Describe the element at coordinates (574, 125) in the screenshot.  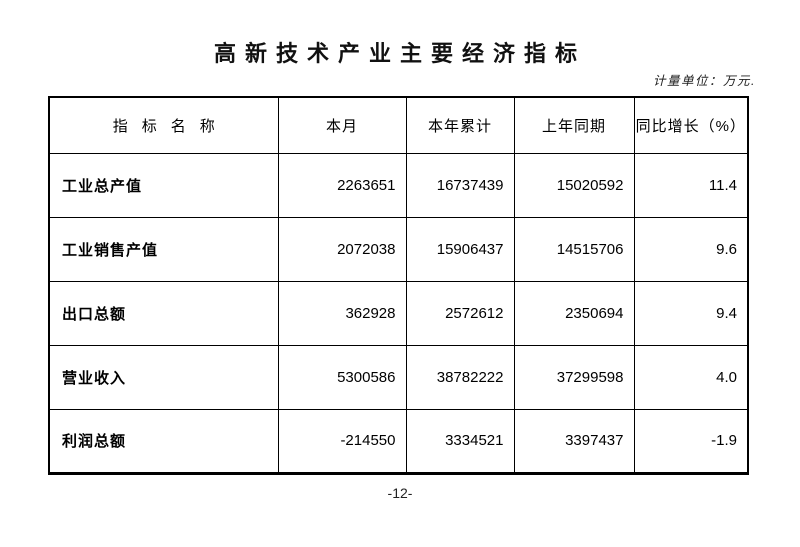
I see `col-header-same-period-last-year: 上年同期` at that location.